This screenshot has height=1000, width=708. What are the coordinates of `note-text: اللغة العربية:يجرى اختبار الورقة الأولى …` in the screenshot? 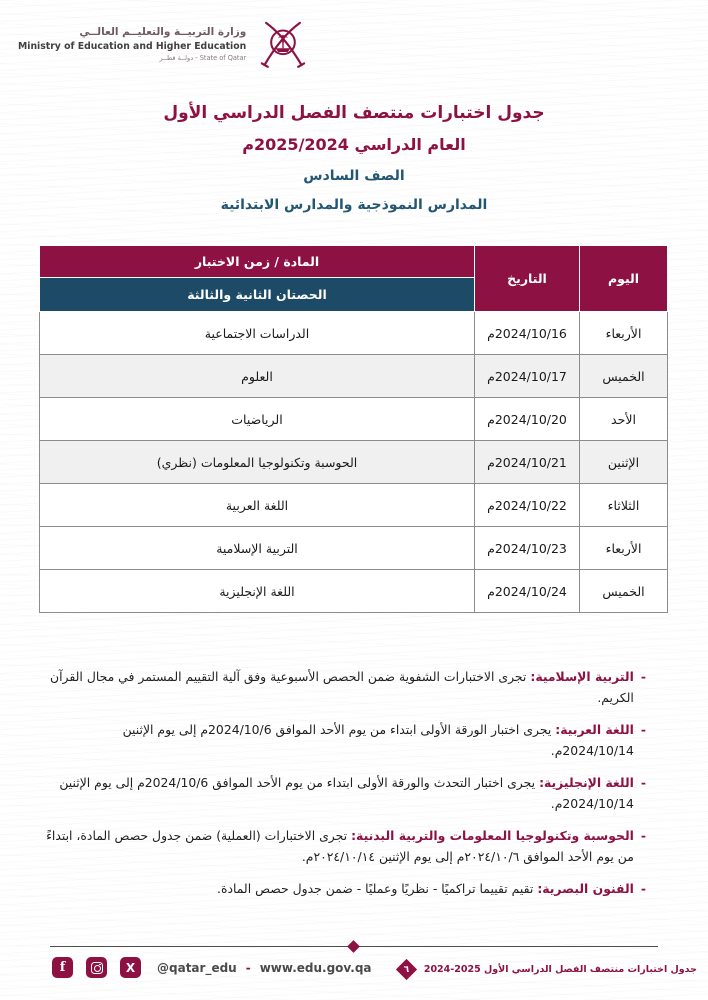 It's located at (378, 740).